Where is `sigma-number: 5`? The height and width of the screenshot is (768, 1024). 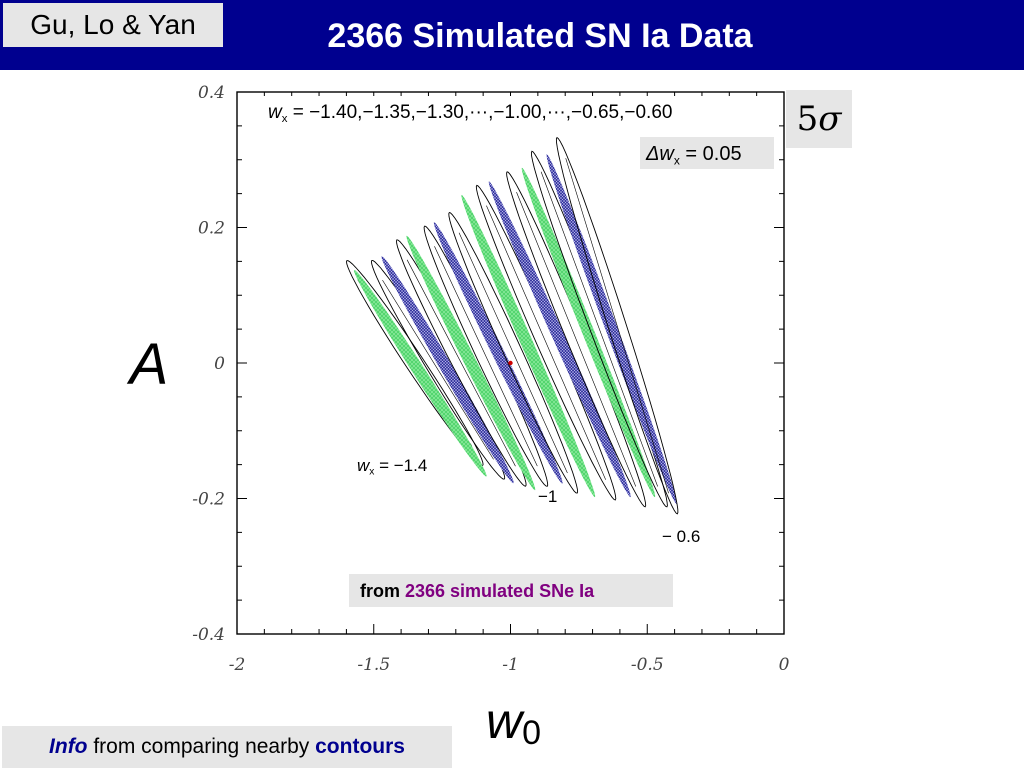
sigma-number: 5 is located at coordinates (807, 119).